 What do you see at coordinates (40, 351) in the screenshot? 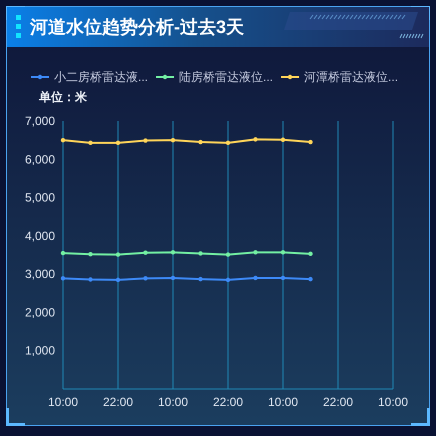
I see `y-tick-label: 1,000` at bounding box center [40, 351].